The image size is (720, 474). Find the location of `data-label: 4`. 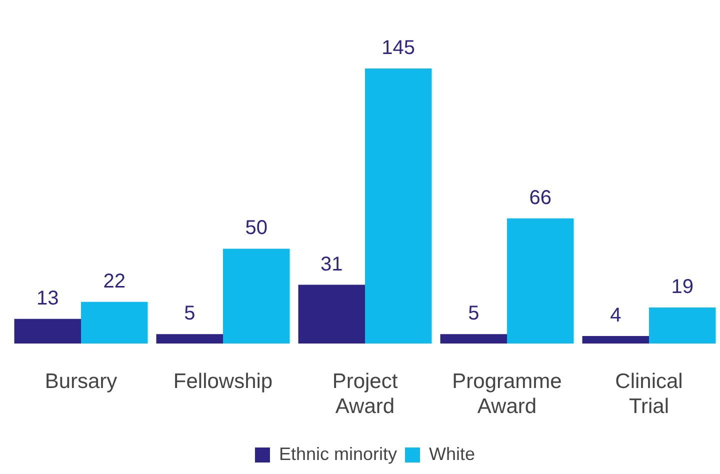

data-label: 4 is located at coordinates (616, 315).